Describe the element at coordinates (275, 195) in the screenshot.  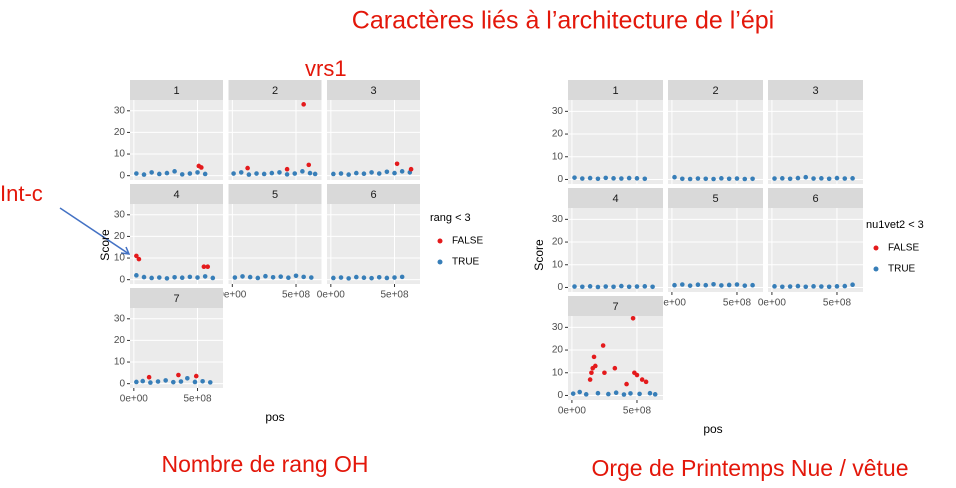
I see `facet-label: 5` at that location.